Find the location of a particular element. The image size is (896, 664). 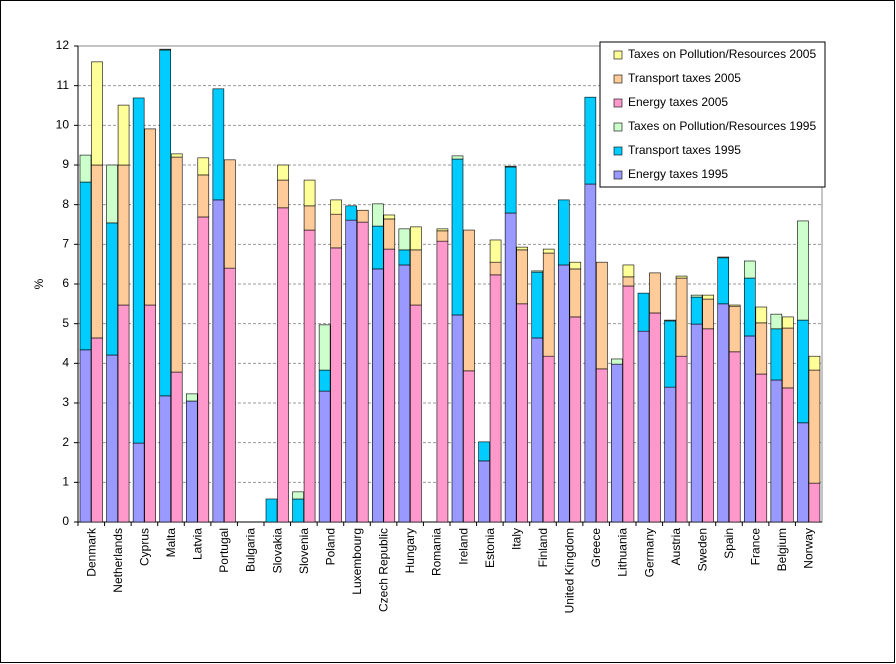

y-tick-label: 4 is located at coordinates (65, 363).